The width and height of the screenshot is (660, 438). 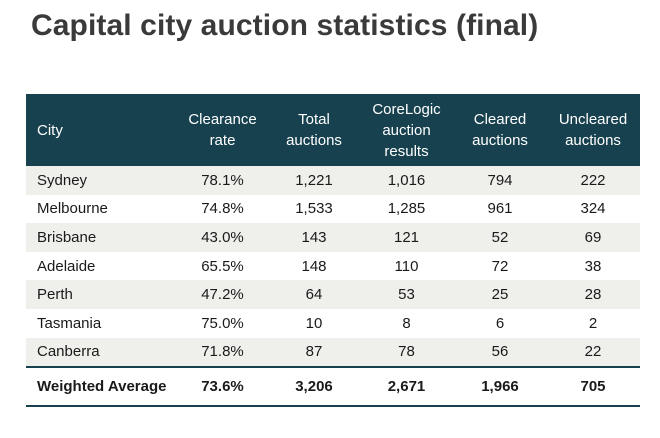 I want to click on cleared-auctions-cell: 25, so click(x=500, y=294).